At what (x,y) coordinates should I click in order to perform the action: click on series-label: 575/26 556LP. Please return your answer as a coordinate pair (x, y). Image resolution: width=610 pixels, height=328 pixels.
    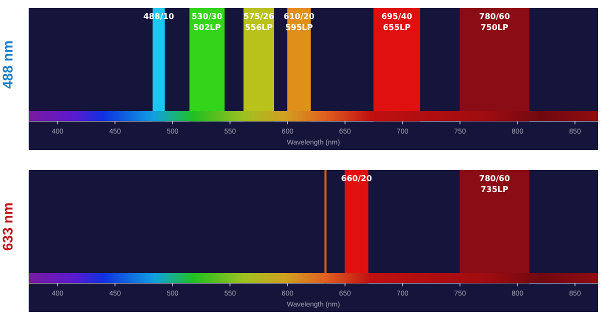
    Looking at the image, I should click on (259, 22).